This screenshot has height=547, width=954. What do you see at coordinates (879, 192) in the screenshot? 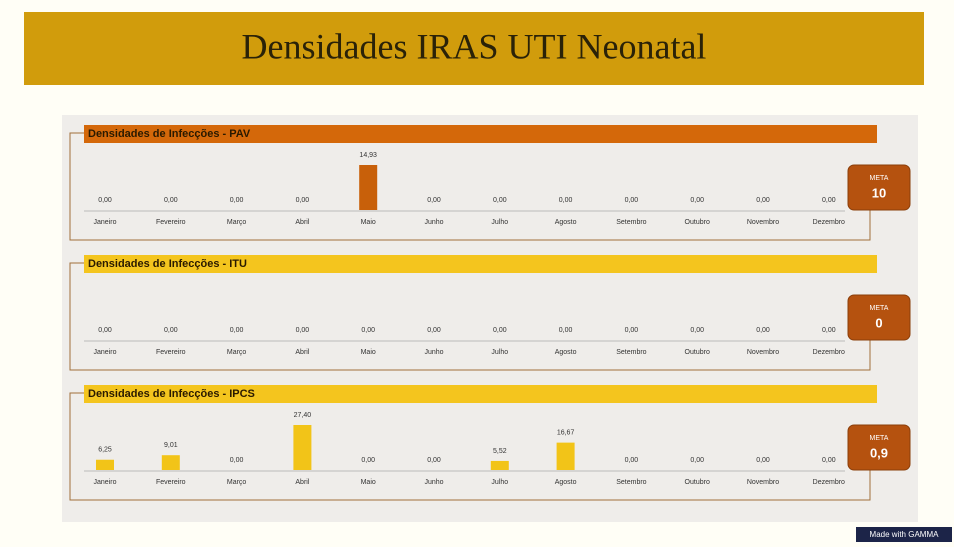
I see `meta-value: 10` at bounding box center [879, 192].